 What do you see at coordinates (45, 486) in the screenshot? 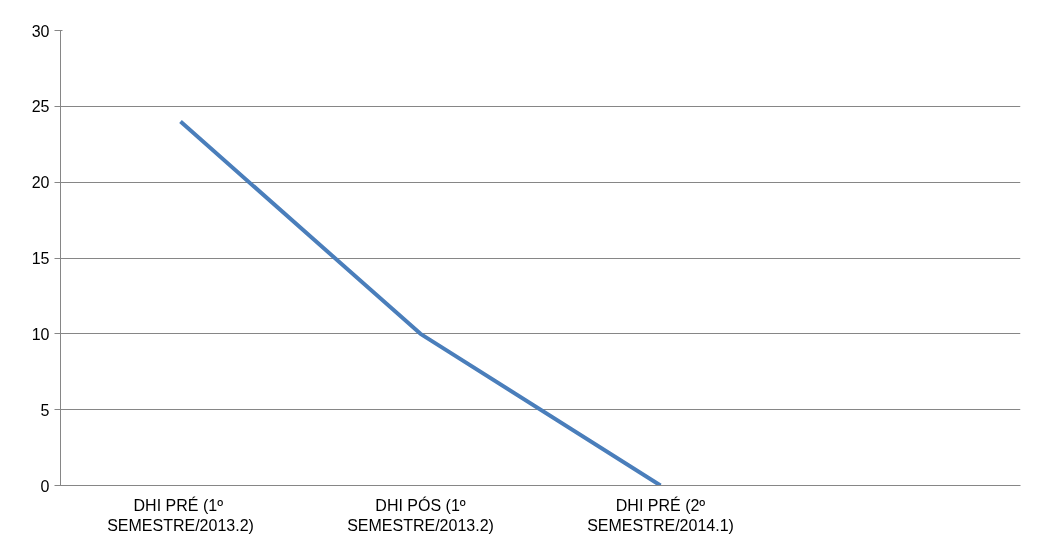
I see `y-tick-label: 0` at bounding box center [45, 486].